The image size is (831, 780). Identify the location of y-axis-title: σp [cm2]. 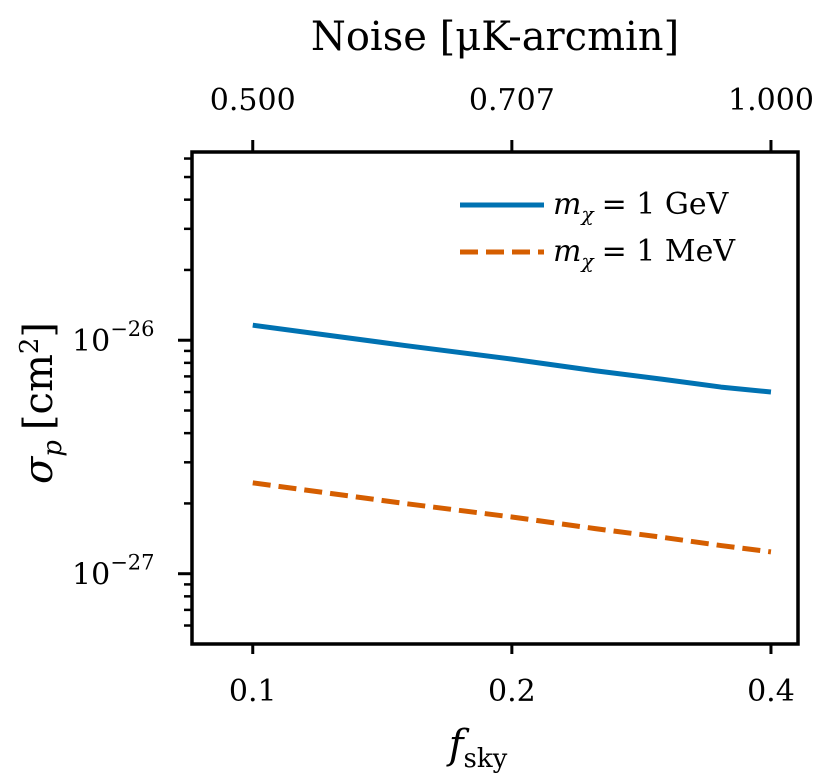
(41, 403).